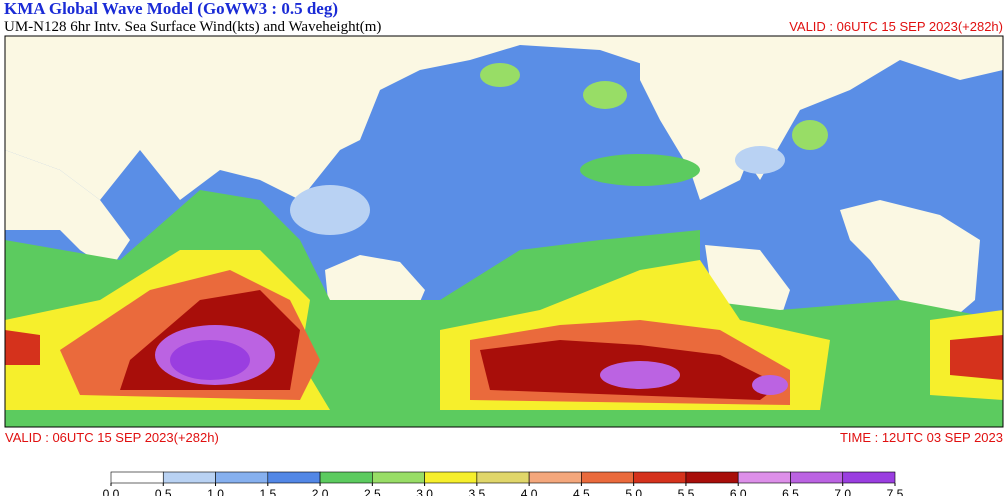  I want to click on tick-label: 6.0, so click(738, 491).